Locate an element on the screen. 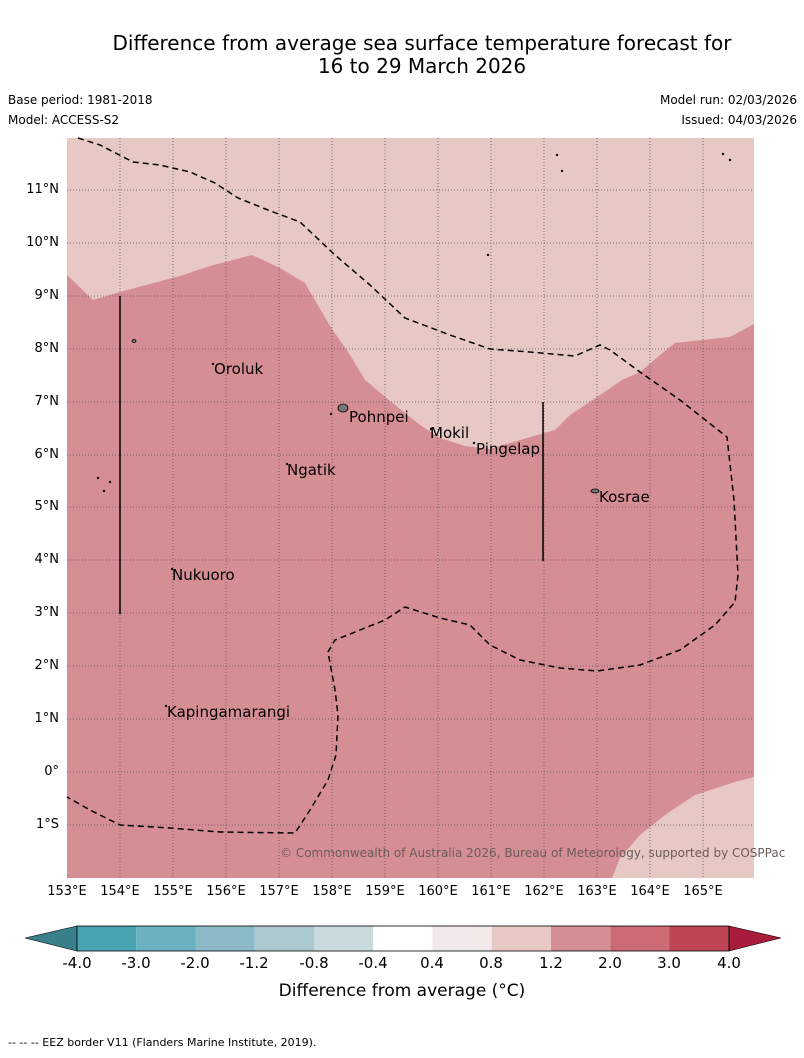 This screenshot has width=804, height=1058. colorbar is located at coordinates (403, 938).